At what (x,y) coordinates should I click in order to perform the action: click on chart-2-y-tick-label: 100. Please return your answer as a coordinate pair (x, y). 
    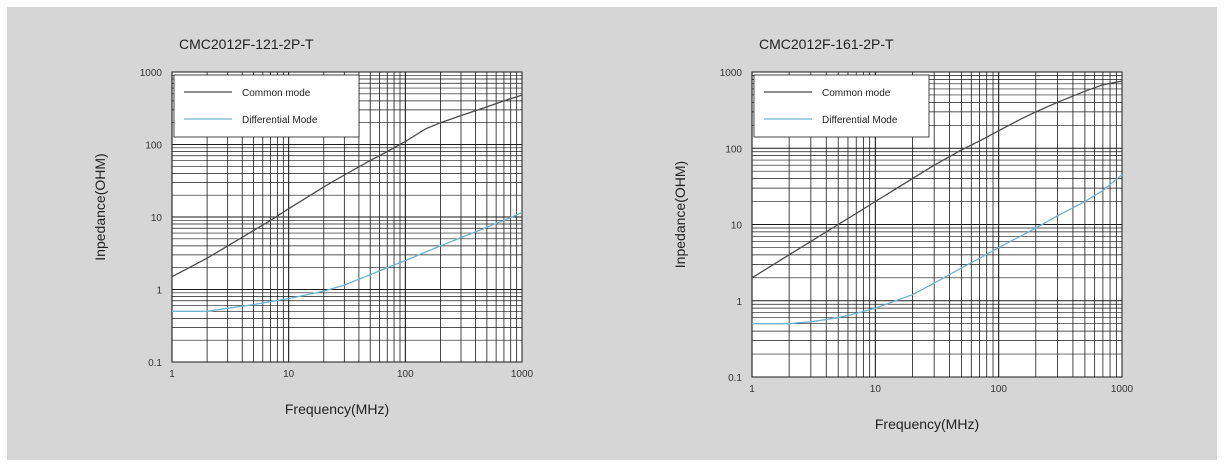
    Looking at the image, I should click on (733, 149).